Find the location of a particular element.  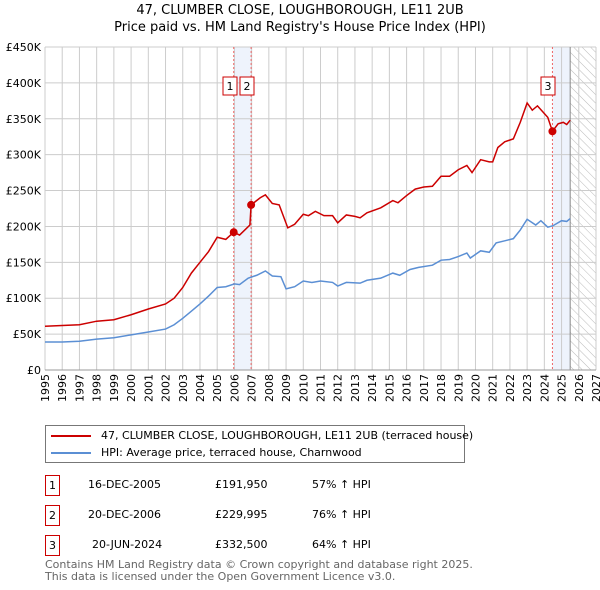

x-tick-label: 2017 is located at coordinates (424, 388).